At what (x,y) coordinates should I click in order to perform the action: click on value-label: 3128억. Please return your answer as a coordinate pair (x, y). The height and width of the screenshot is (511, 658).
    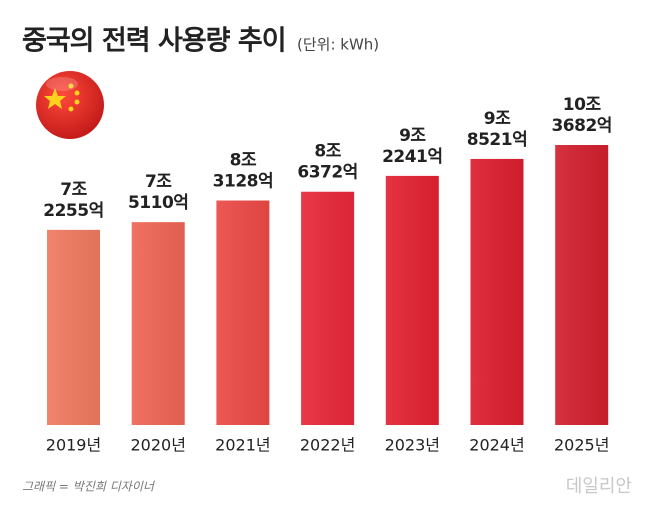
    Looking at the image, I should click on (243, 182).